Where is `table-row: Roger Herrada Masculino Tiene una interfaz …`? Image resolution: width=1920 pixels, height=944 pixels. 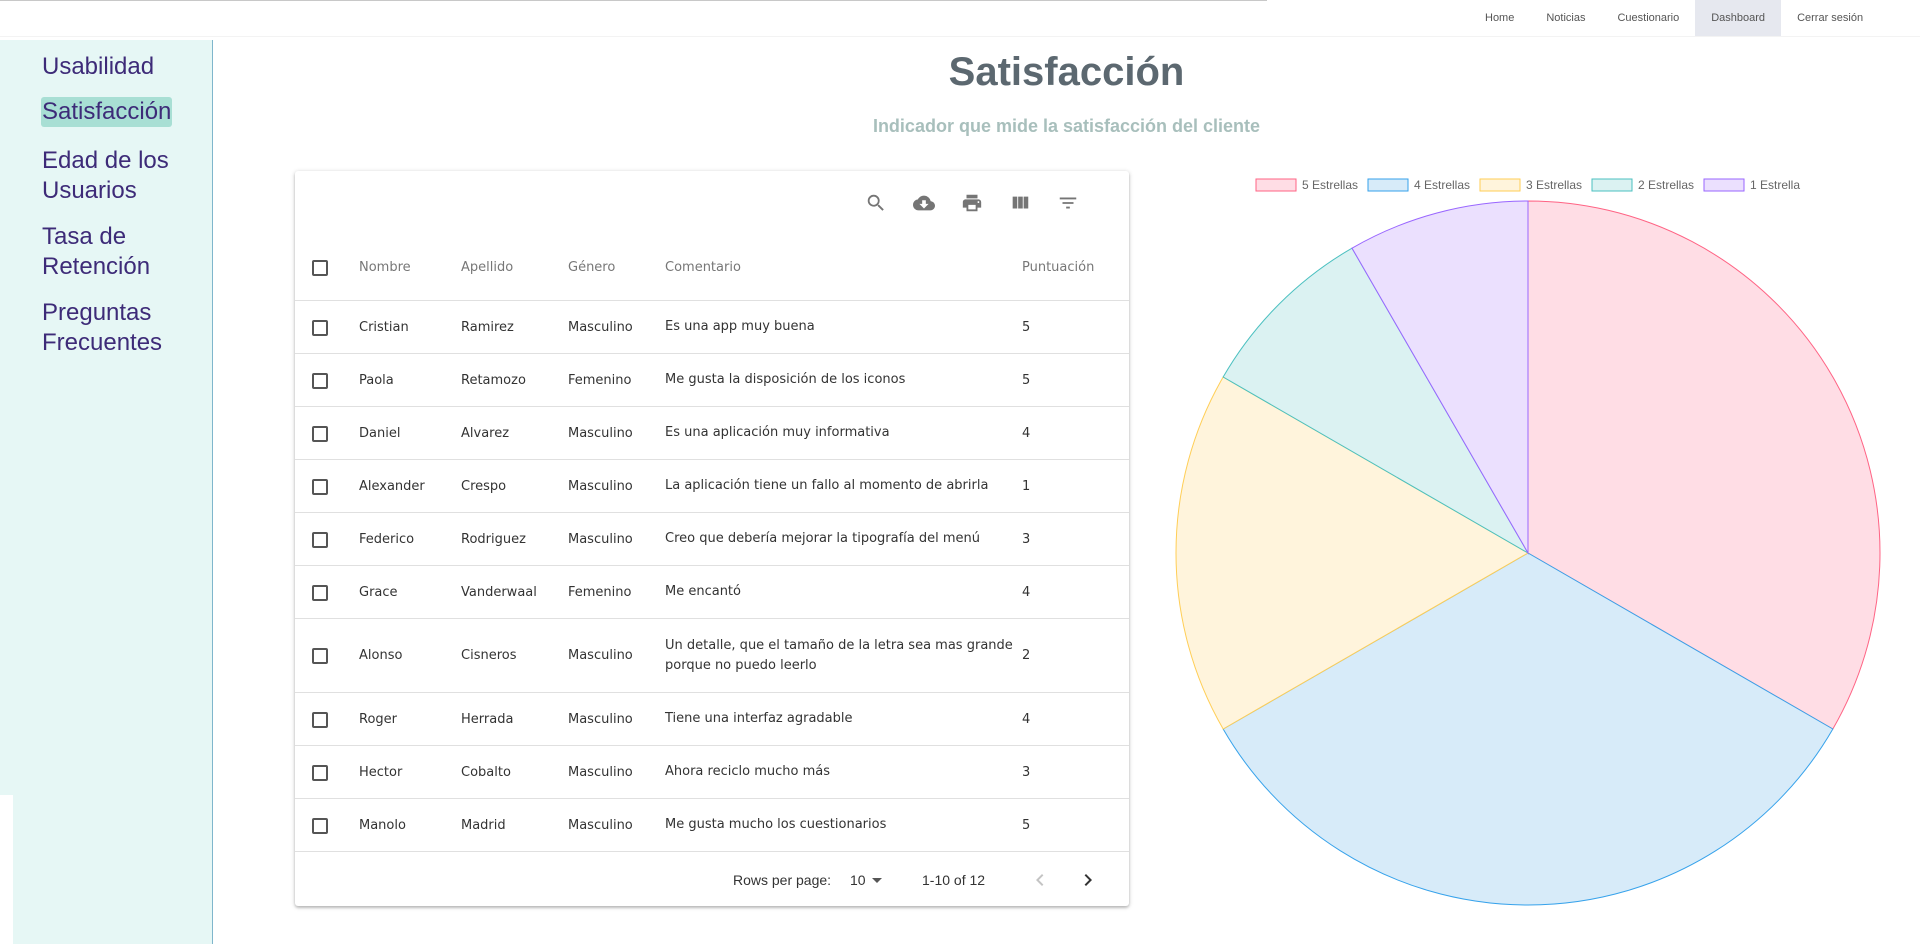
table-row: Roger Herrada Masculino Tiene una interfaz … is located at coordinates (712, 719).